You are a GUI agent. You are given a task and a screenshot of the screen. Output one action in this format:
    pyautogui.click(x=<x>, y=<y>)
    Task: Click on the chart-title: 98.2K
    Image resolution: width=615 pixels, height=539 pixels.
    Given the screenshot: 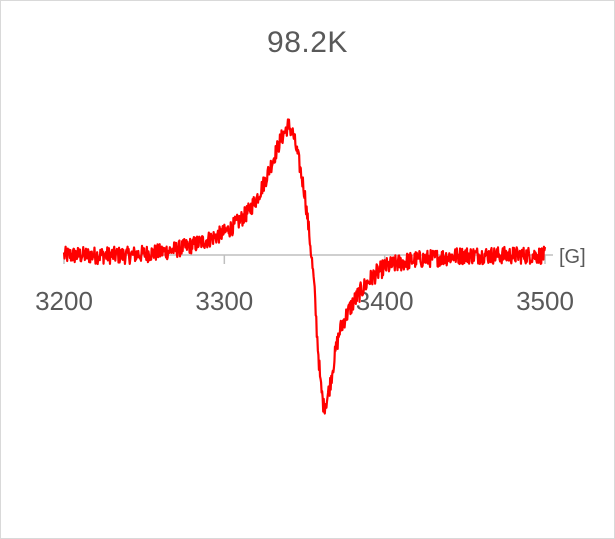 What is the action you would take?
    pyautogui.click(x=307, y=42)
    